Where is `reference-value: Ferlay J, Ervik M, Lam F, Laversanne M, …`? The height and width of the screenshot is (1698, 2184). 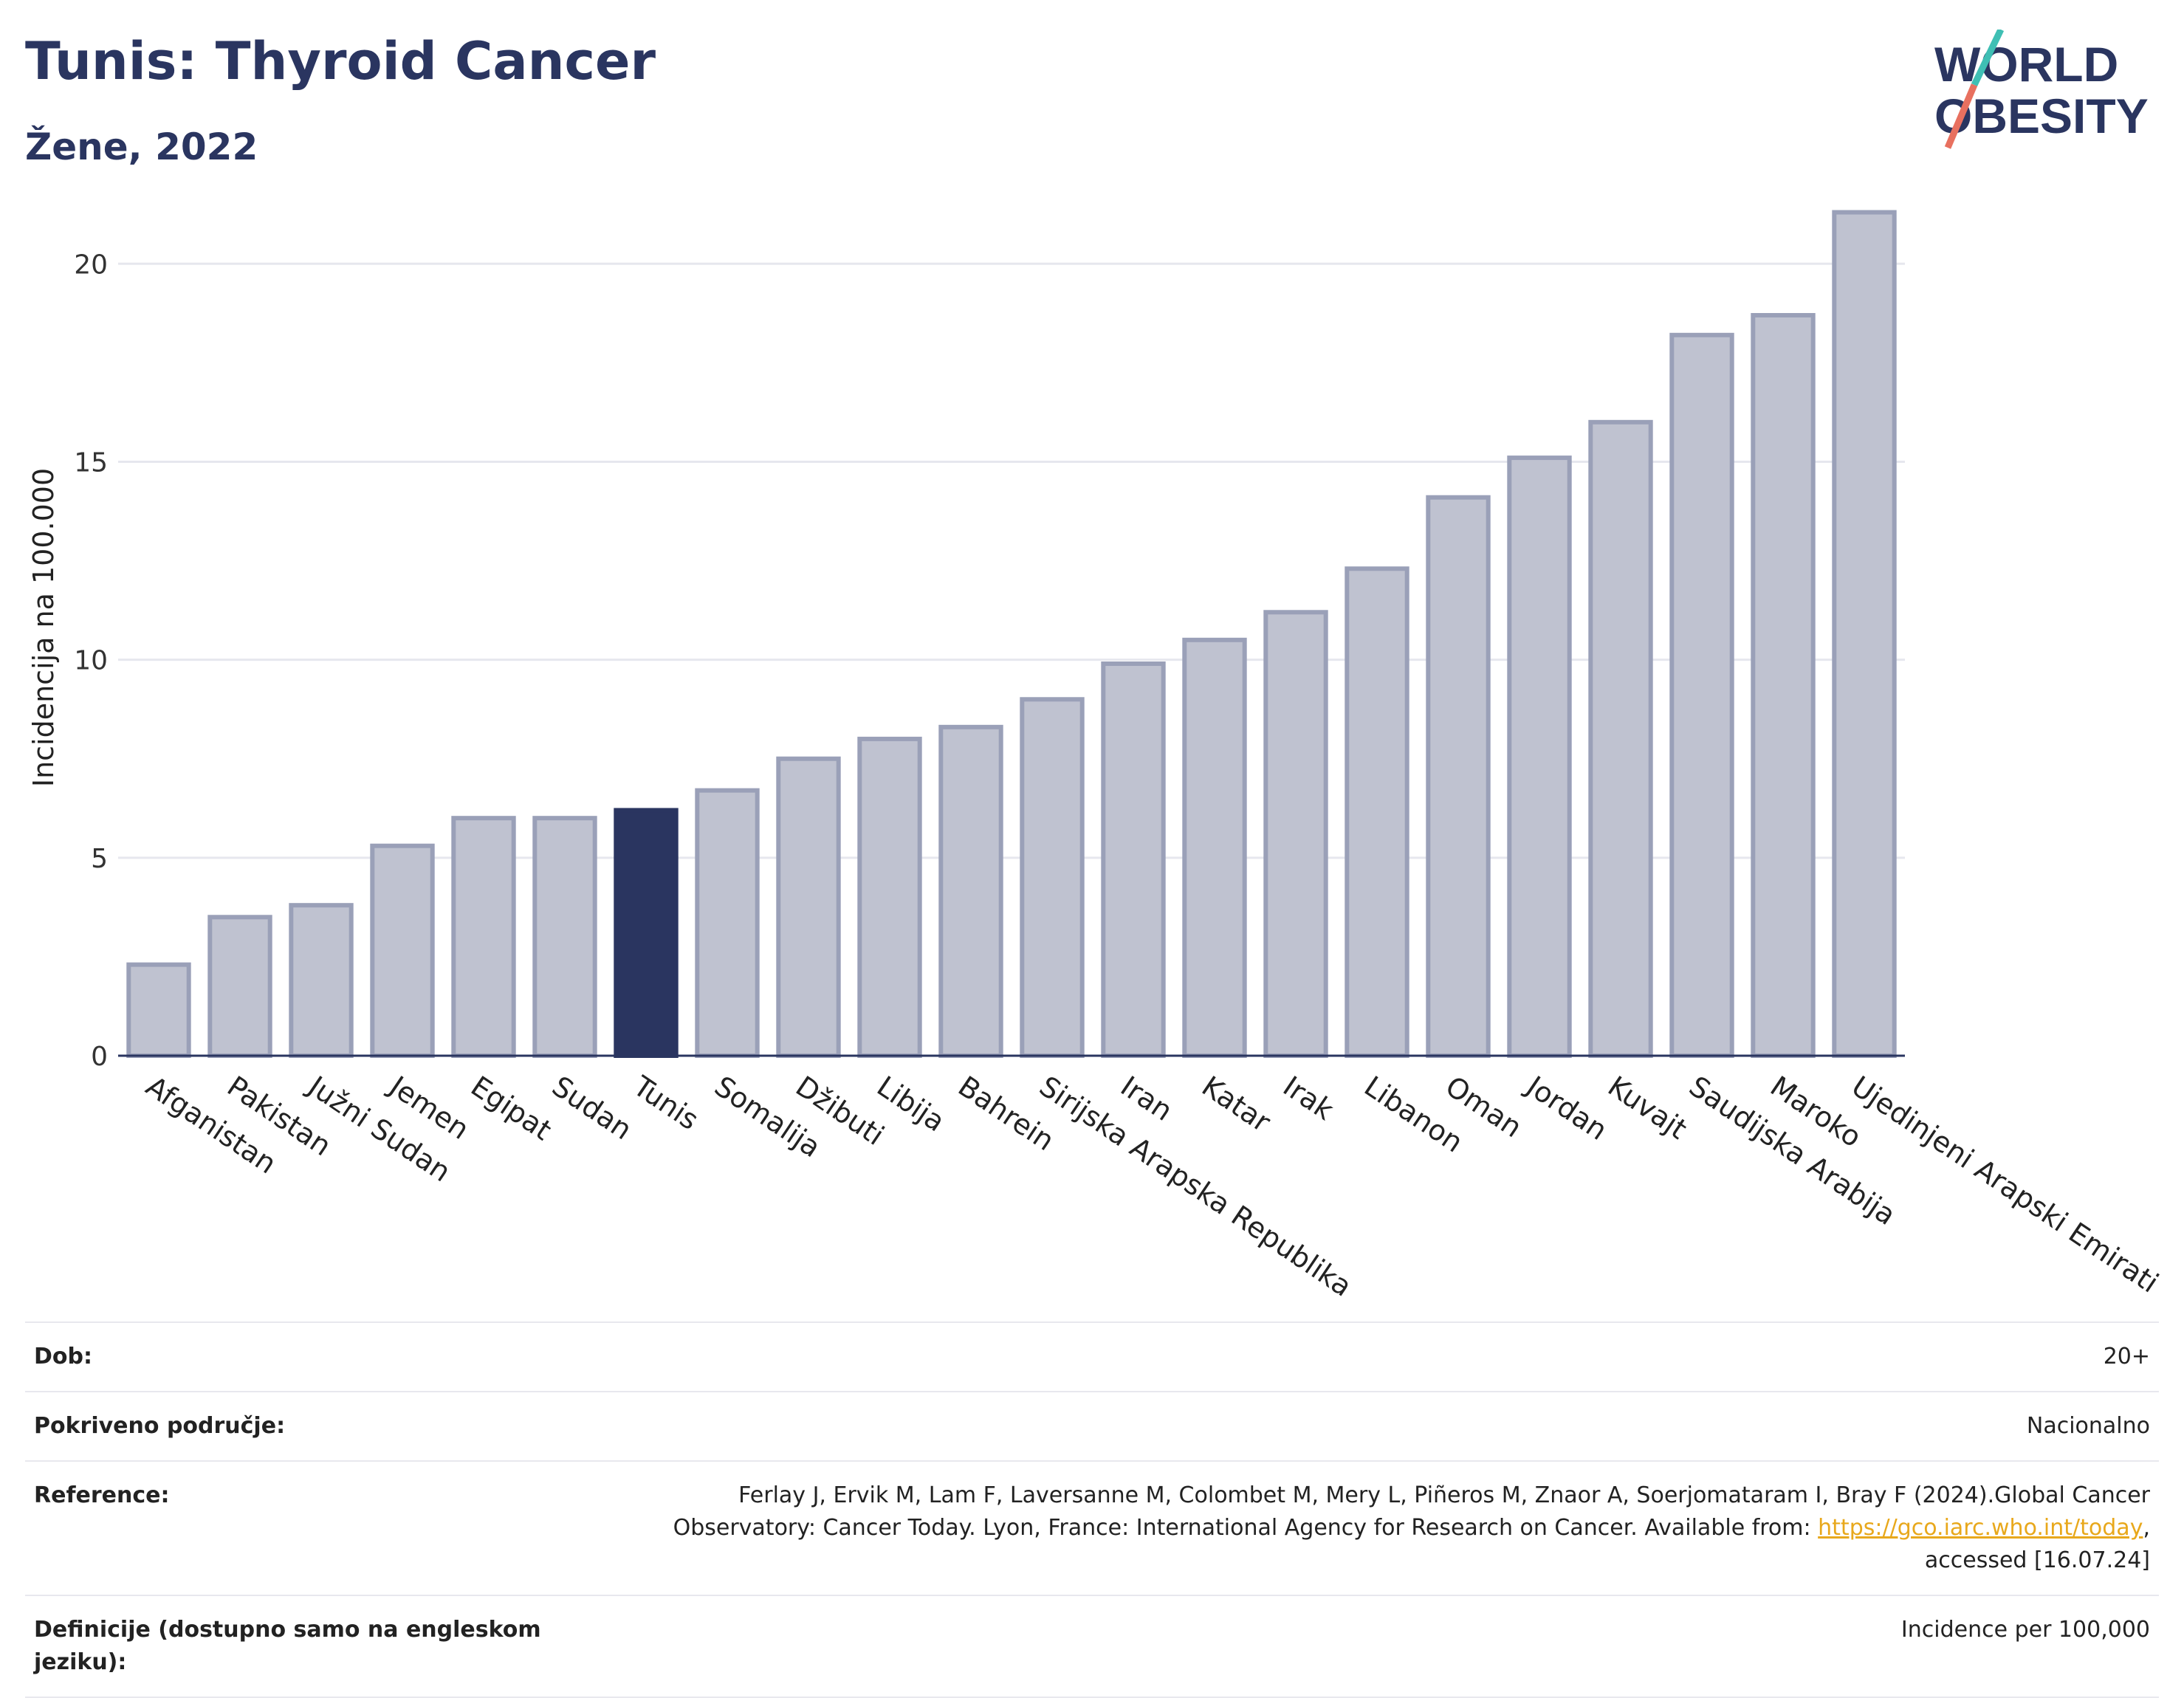 reference-value: Ferlay J, Ervik M, Lam F, Laversanne M, … is located at coordinates (1375, 1528).